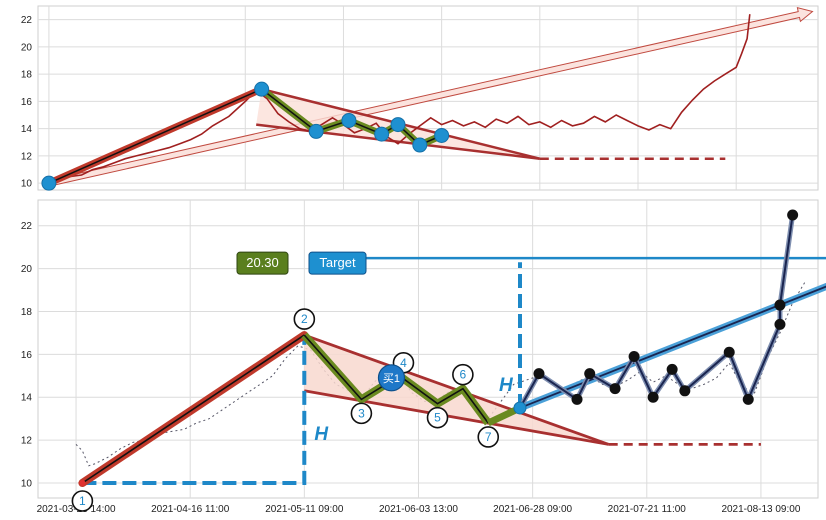  What do you see at coordinates (647, 509) in the screenshot?
I see `detail-xtick-label: 2021-07-21 11:00` at bounding box center [647, 509].